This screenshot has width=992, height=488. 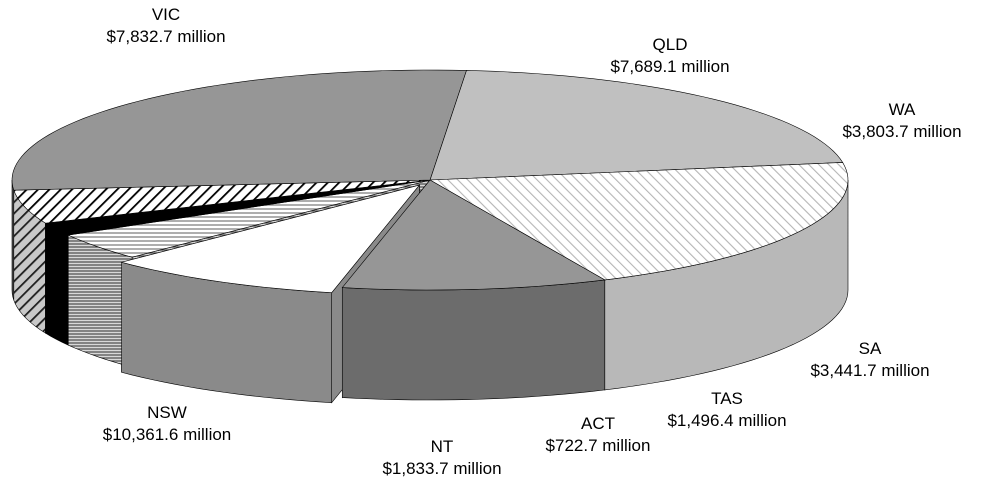 I want to click on slice-tas, so click(x=249, y=218).